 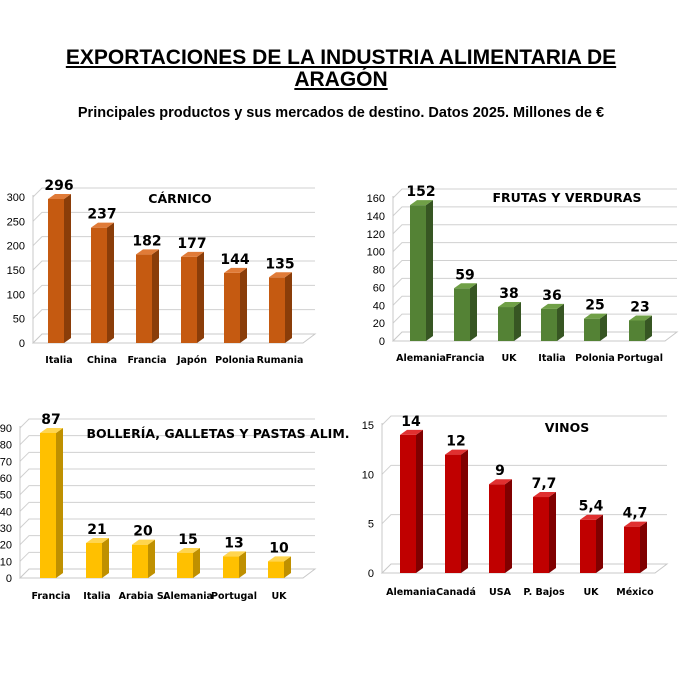 What do you see at coordinates (96, 530) in the screenshot?
I see `data-label: 21` at bounding box center [96, 530].